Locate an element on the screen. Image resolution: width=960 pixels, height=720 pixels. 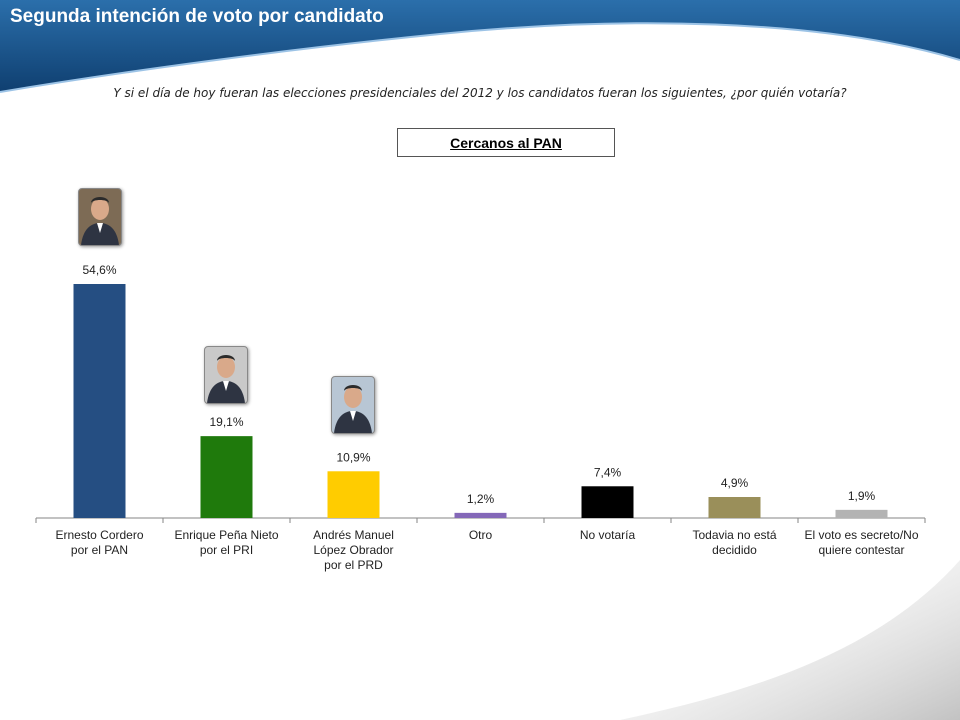
category-label: El voto es secreto/No is located at coordinates (861, 535).